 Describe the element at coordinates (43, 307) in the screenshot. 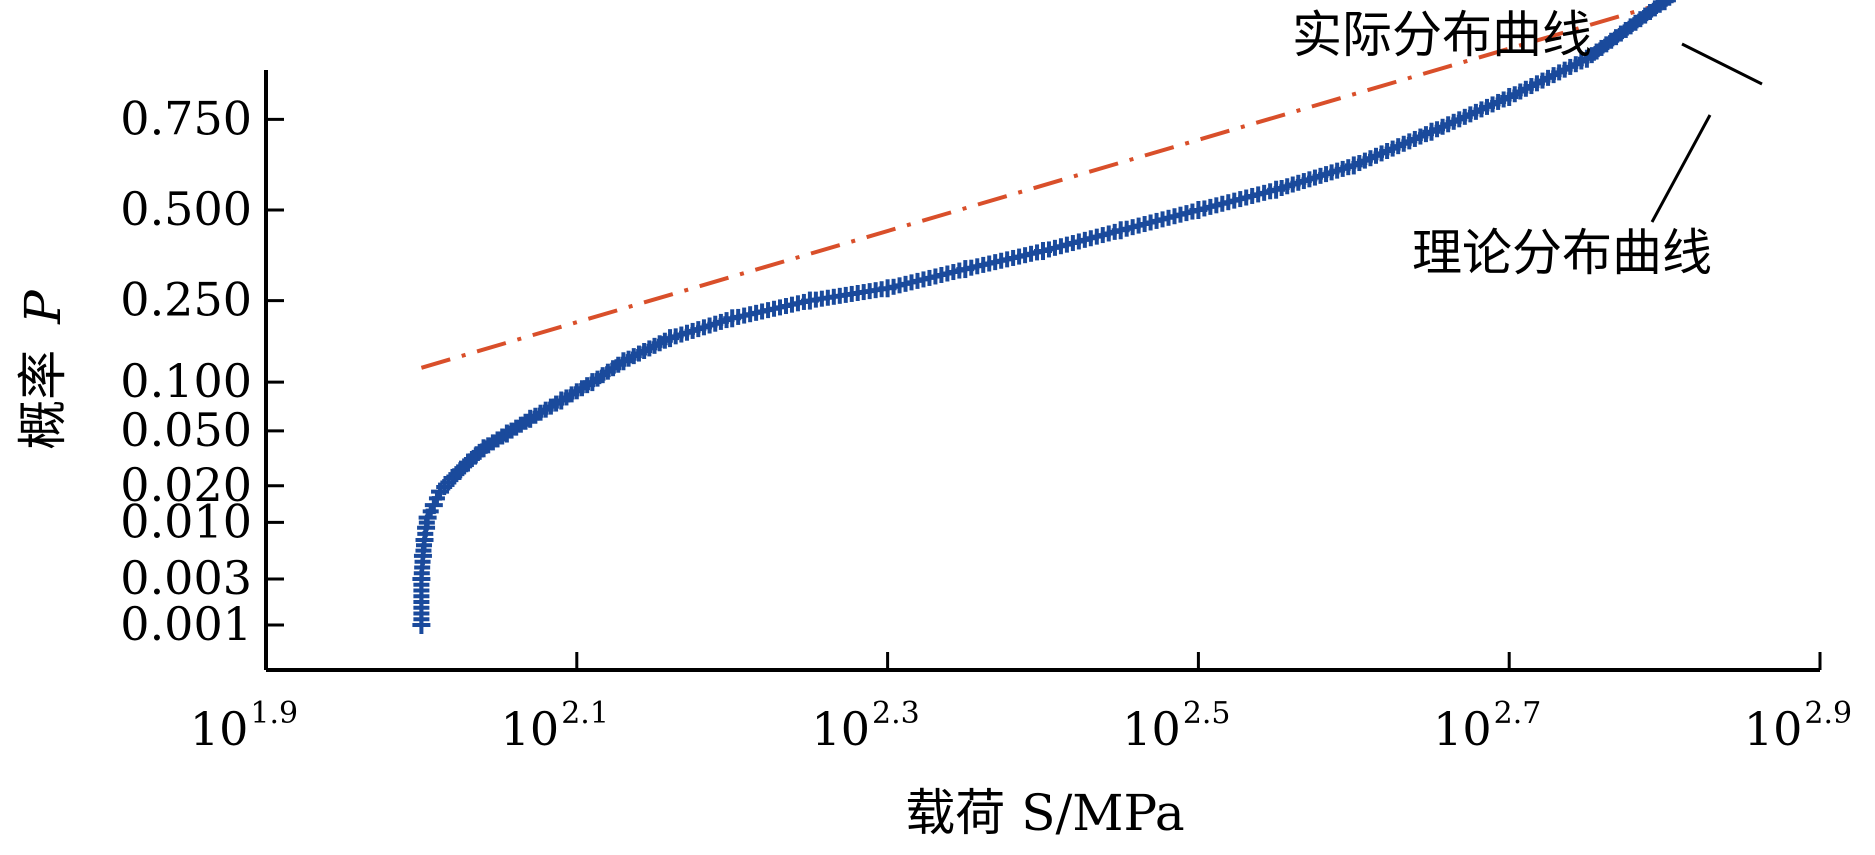

I see `y-axis-title-var: P` at that location.